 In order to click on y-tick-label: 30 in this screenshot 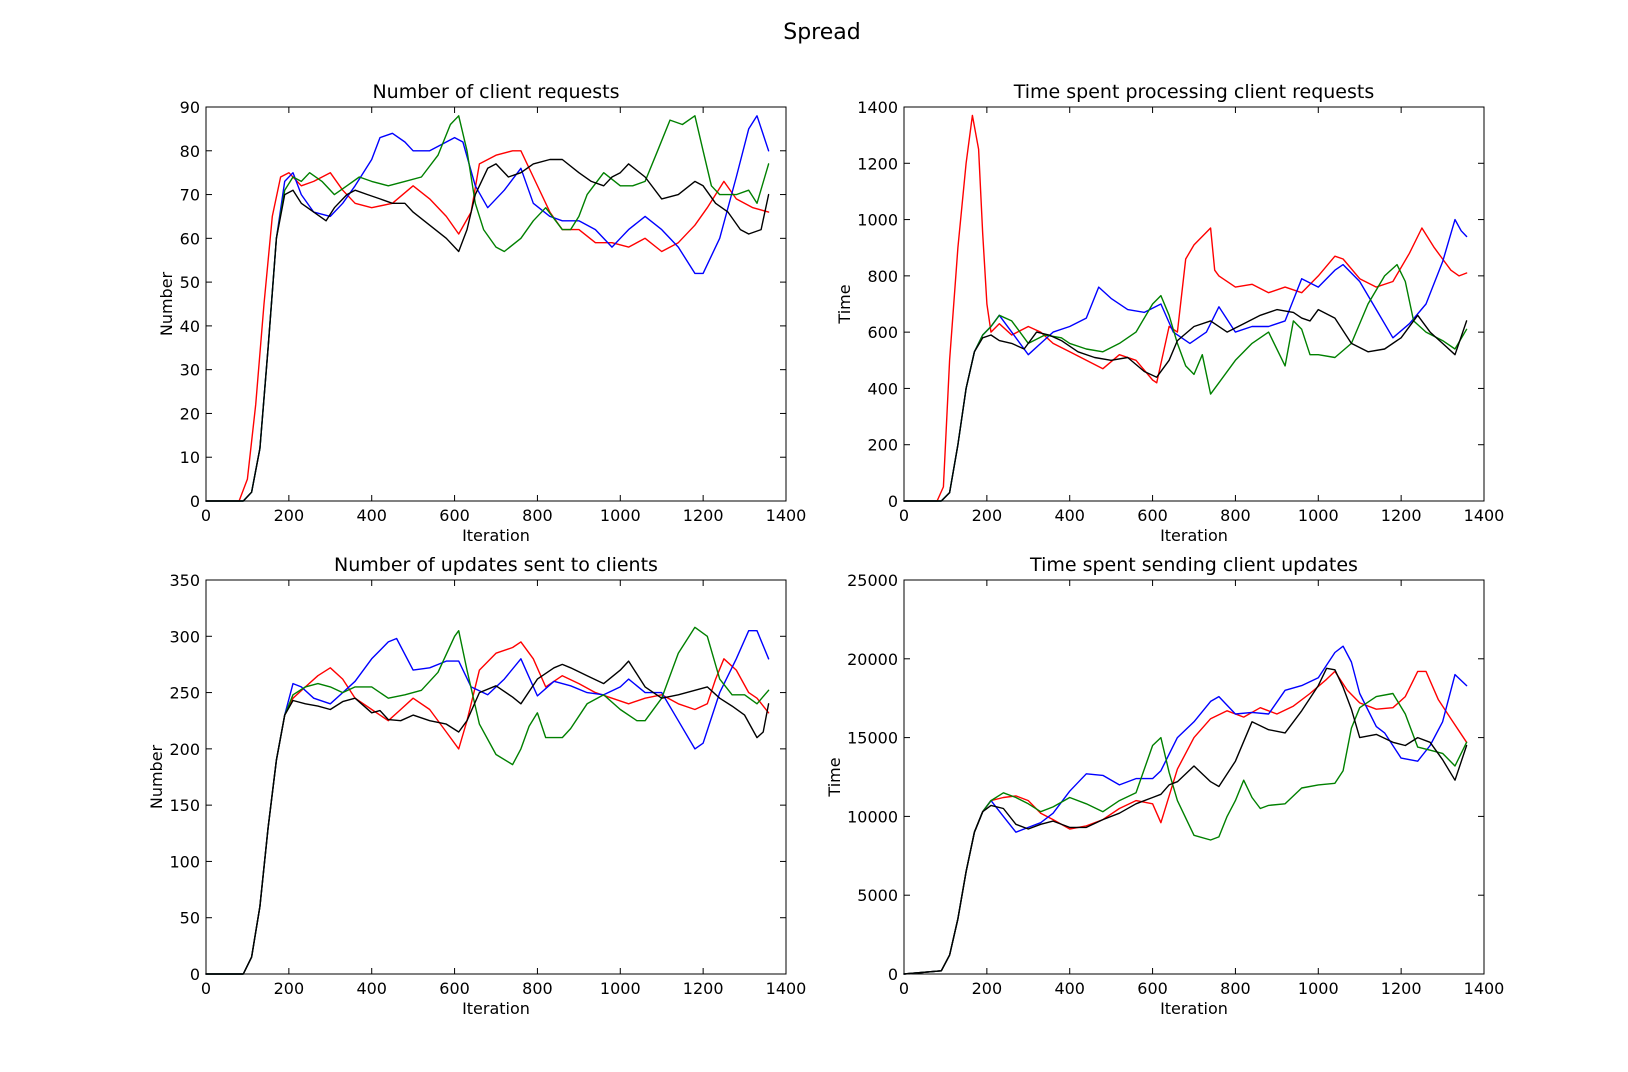, I will do `click(190, 370)`.